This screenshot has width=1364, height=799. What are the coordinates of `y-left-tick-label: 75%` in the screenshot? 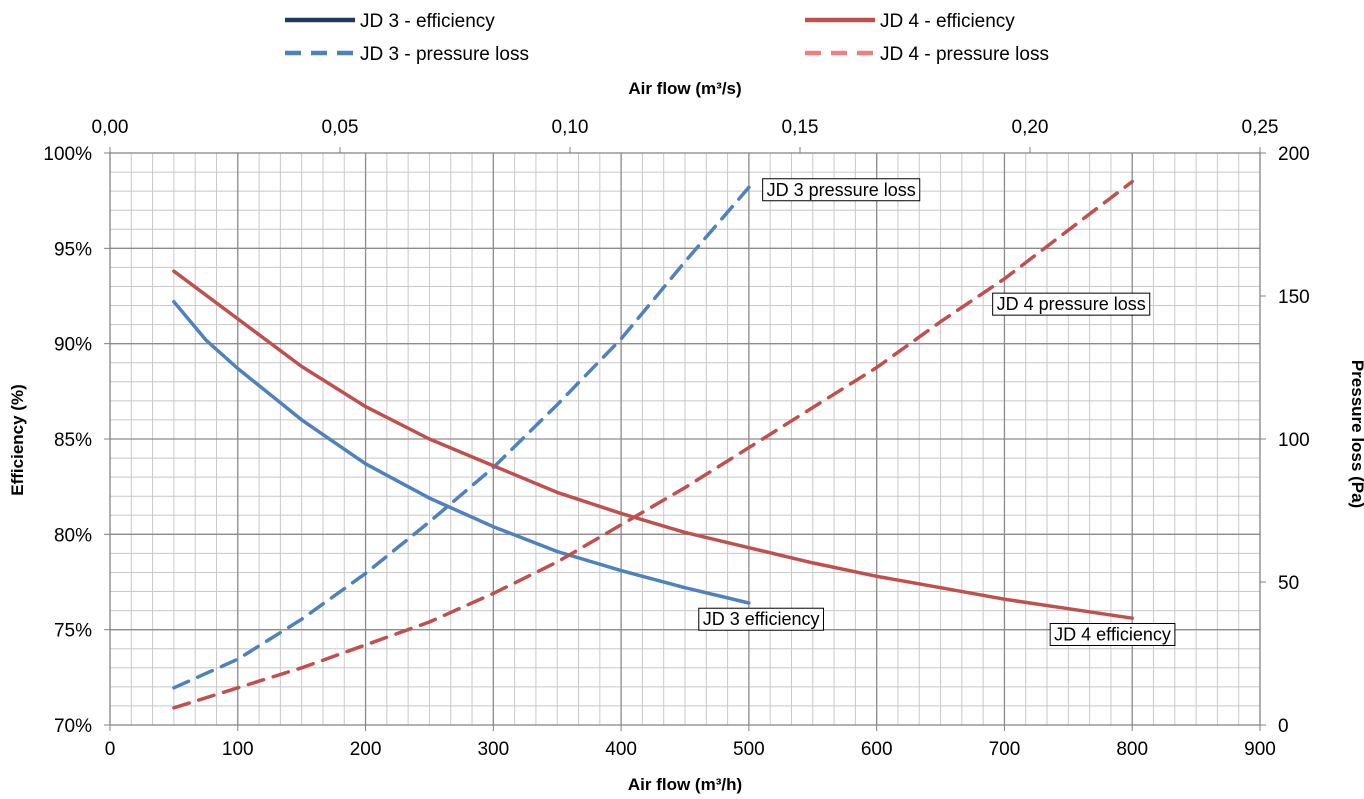 It's located at (73, 631).